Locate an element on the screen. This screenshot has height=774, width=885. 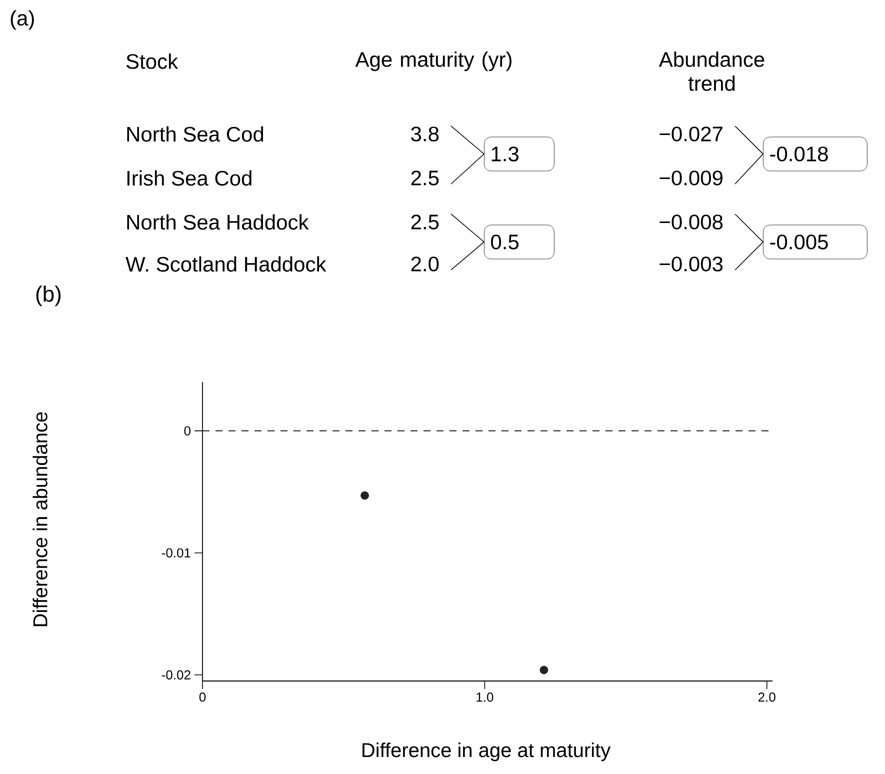
x-tick-label: 1.0 is located at coordinates (485, 697).